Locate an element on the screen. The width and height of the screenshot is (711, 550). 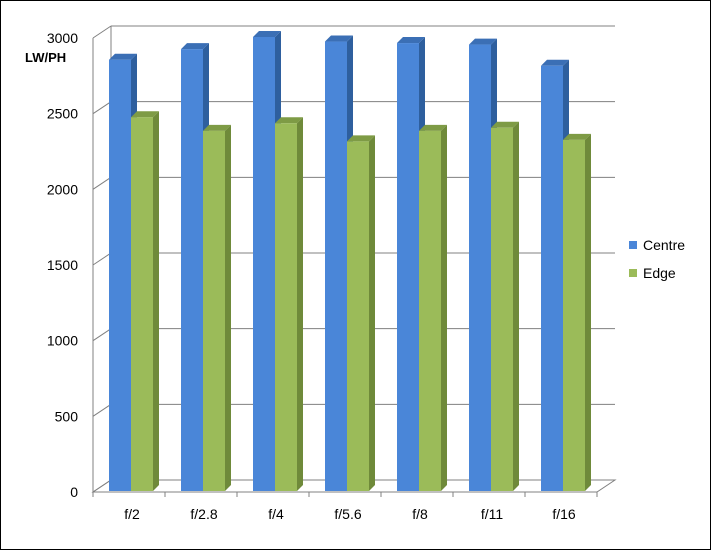
y-tick-label: 1500 is located at coordinates (62, 265).